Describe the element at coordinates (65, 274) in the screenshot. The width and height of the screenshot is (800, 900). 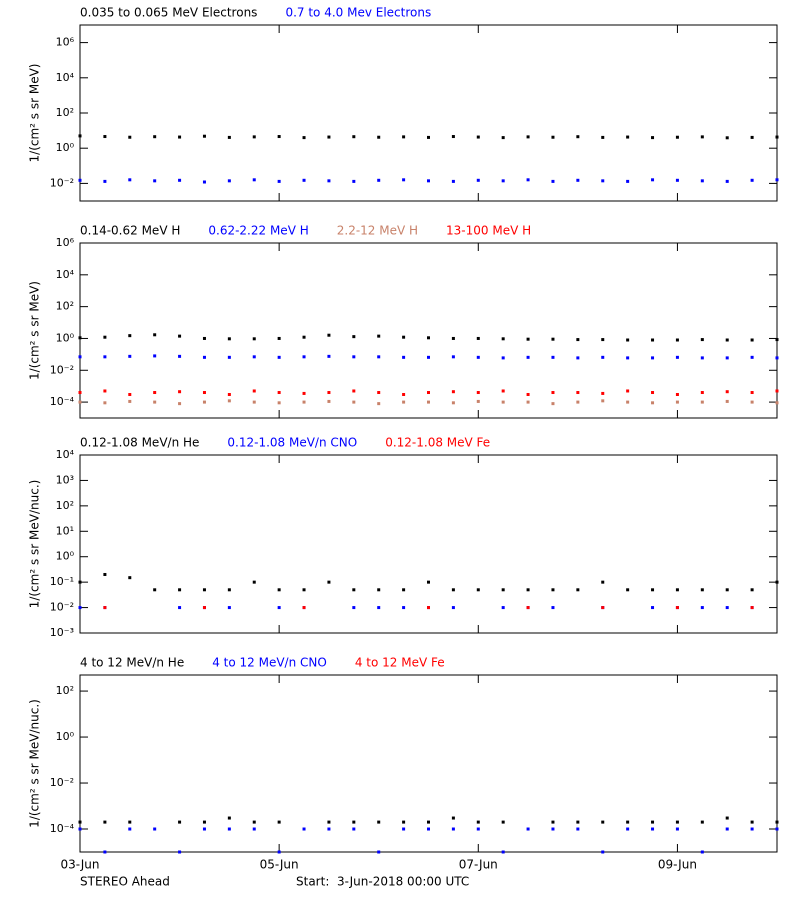
I see `y-tick-label: 10⁴` at that location.